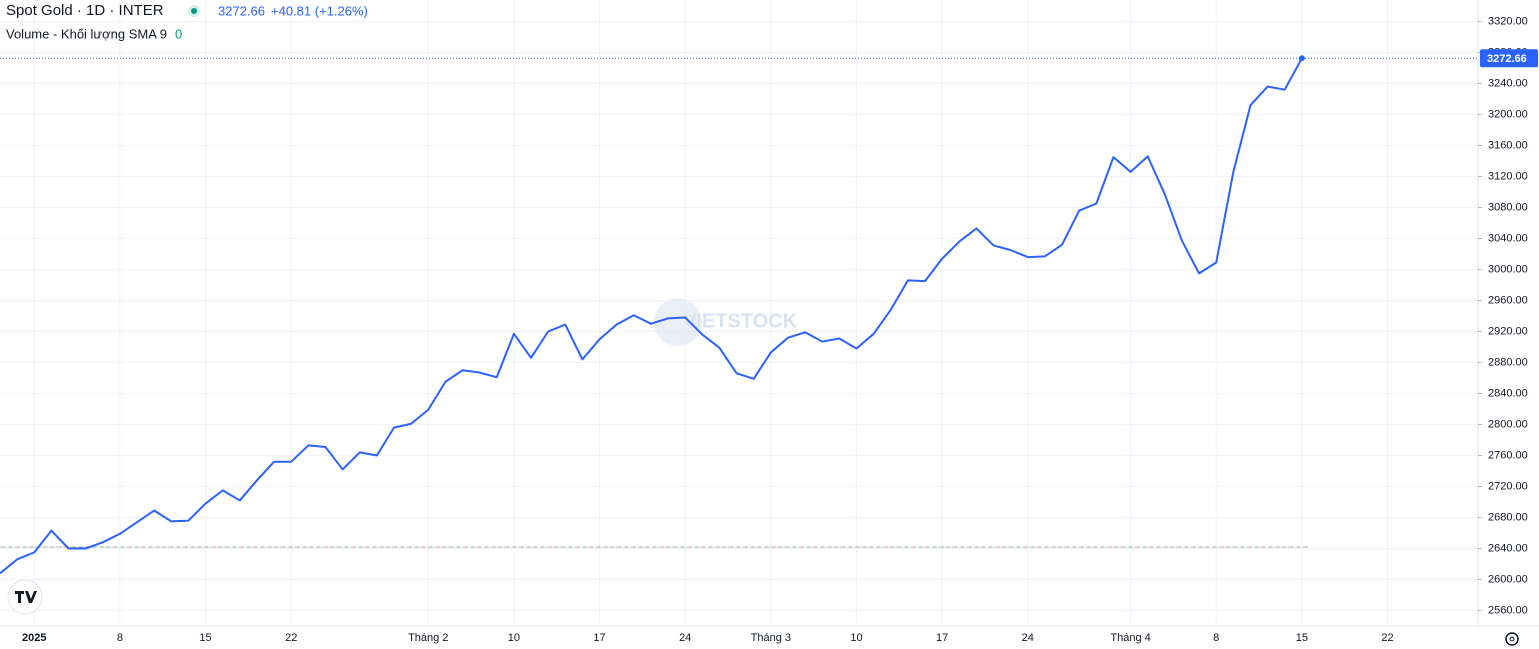  I want to click on price-badge-label: 3272.66, so click(1507, 59).